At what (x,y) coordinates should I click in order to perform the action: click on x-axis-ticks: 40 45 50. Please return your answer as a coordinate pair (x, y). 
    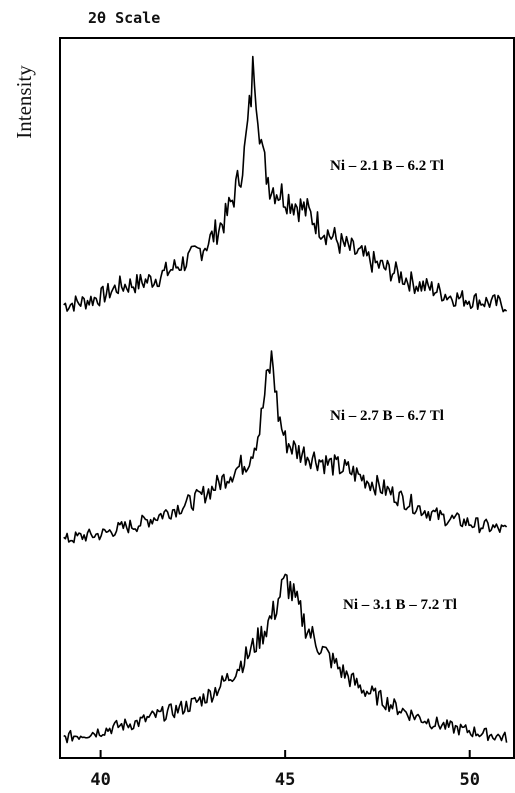
    Looking at the image, I should click on (285, 770).